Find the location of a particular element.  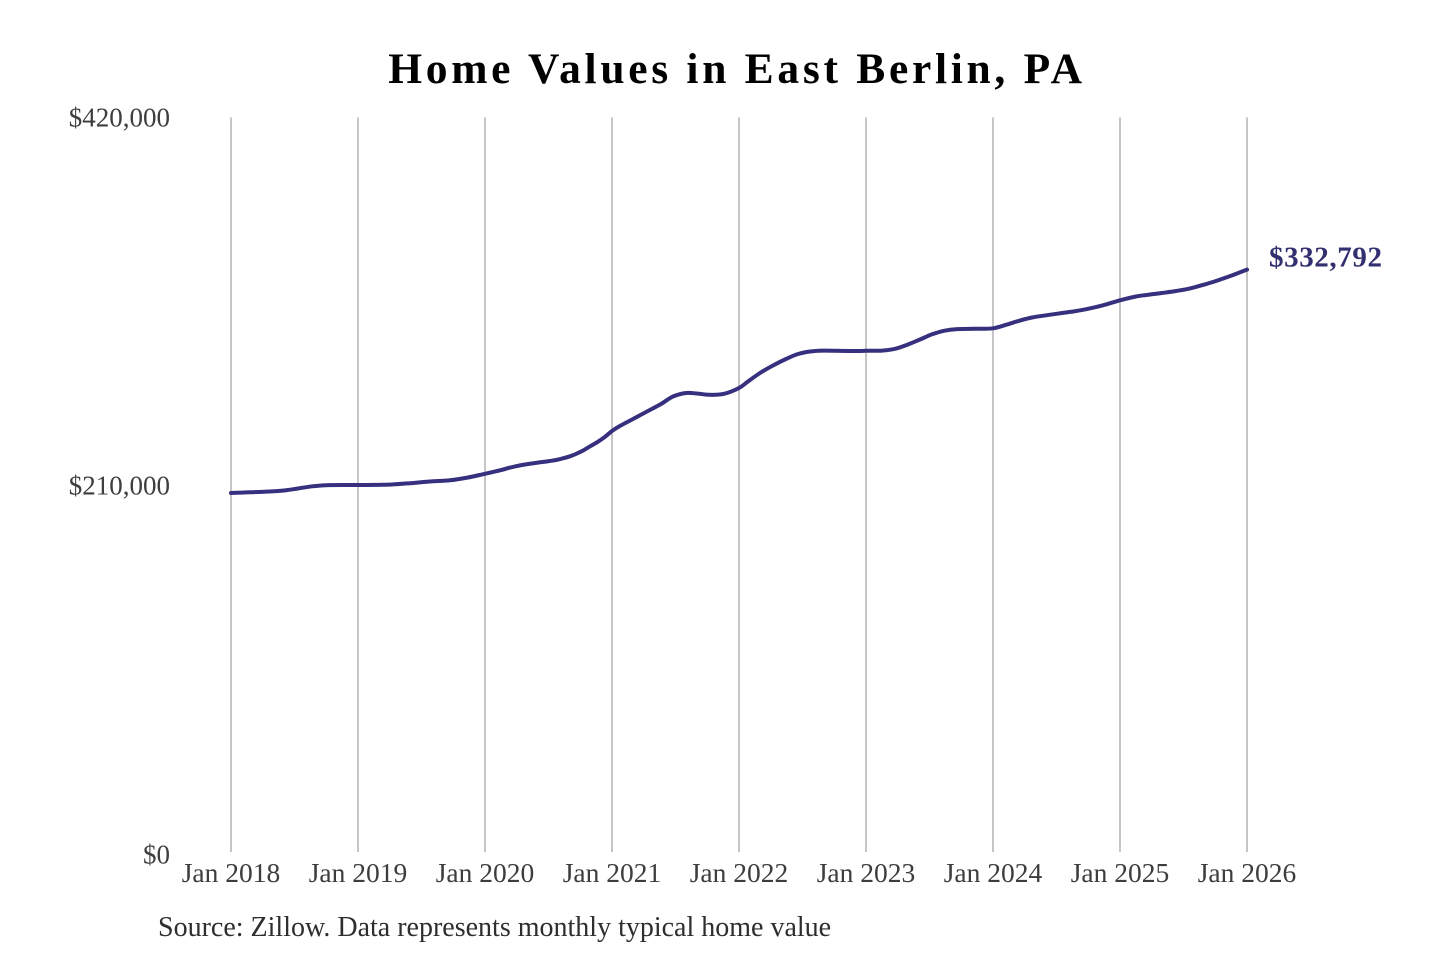

svg-text: Jan 2019 is located at coordinates (358, 872).